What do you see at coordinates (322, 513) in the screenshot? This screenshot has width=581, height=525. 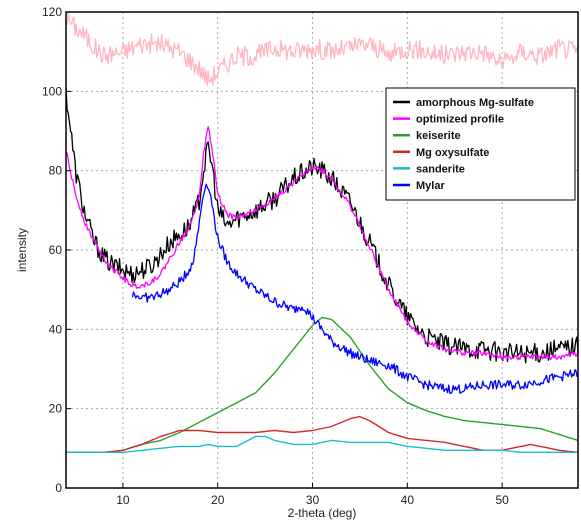 I see `x-axis-label: 2-theta (deg)` at bounding box center [322, 513].